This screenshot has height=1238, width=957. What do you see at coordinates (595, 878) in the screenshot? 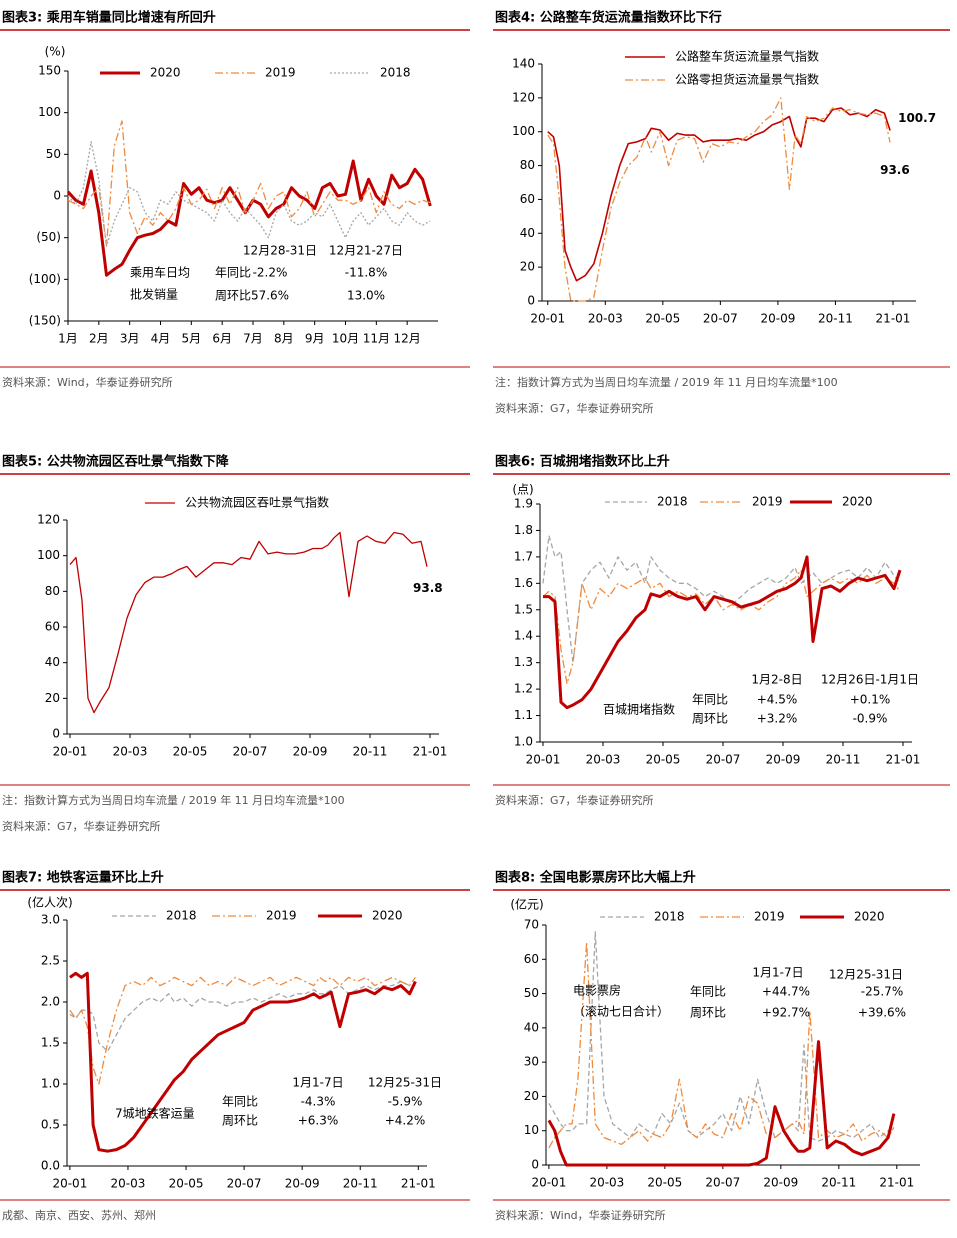
I see `chart-title: 图表8: 全国电影票房环比大幅上升` at bounding box center [595, 878].